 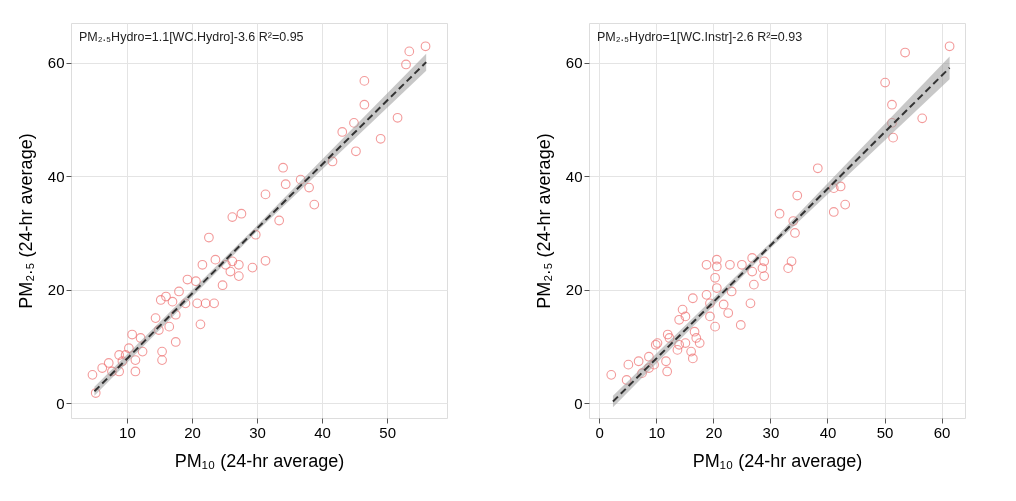 What do you see at coordinates (191, 37) in the screenshot?
I see `annotation: PM₂.₅Hydro=1.1[WC.Hydro]-3.6 R²=0.95` at bounding box center [191, 37].